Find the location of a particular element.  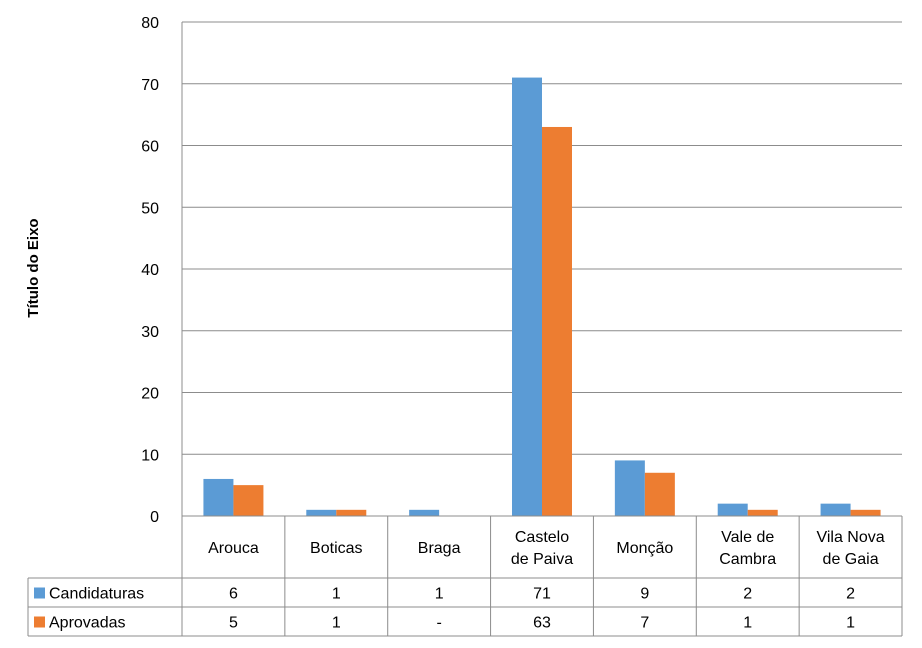

x-tick-label: Castelo is located at coordinates (542, 537).